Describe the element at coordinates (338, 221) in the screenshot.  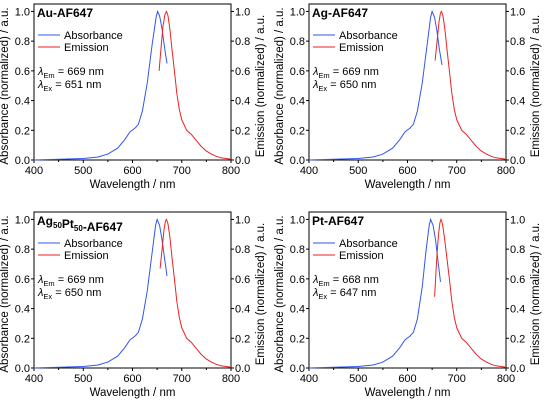
I see `panel-title: Pt-AF647` at that location.